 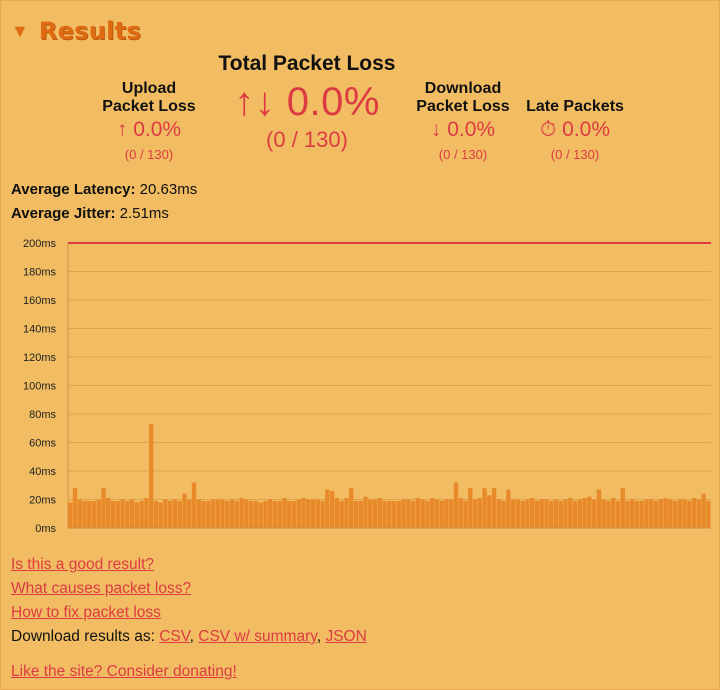 What do you see at coordinates (575, 129) in the screenshot?
I see `late-value: ⏱ 0.0%` at bounding box center [575, 129].